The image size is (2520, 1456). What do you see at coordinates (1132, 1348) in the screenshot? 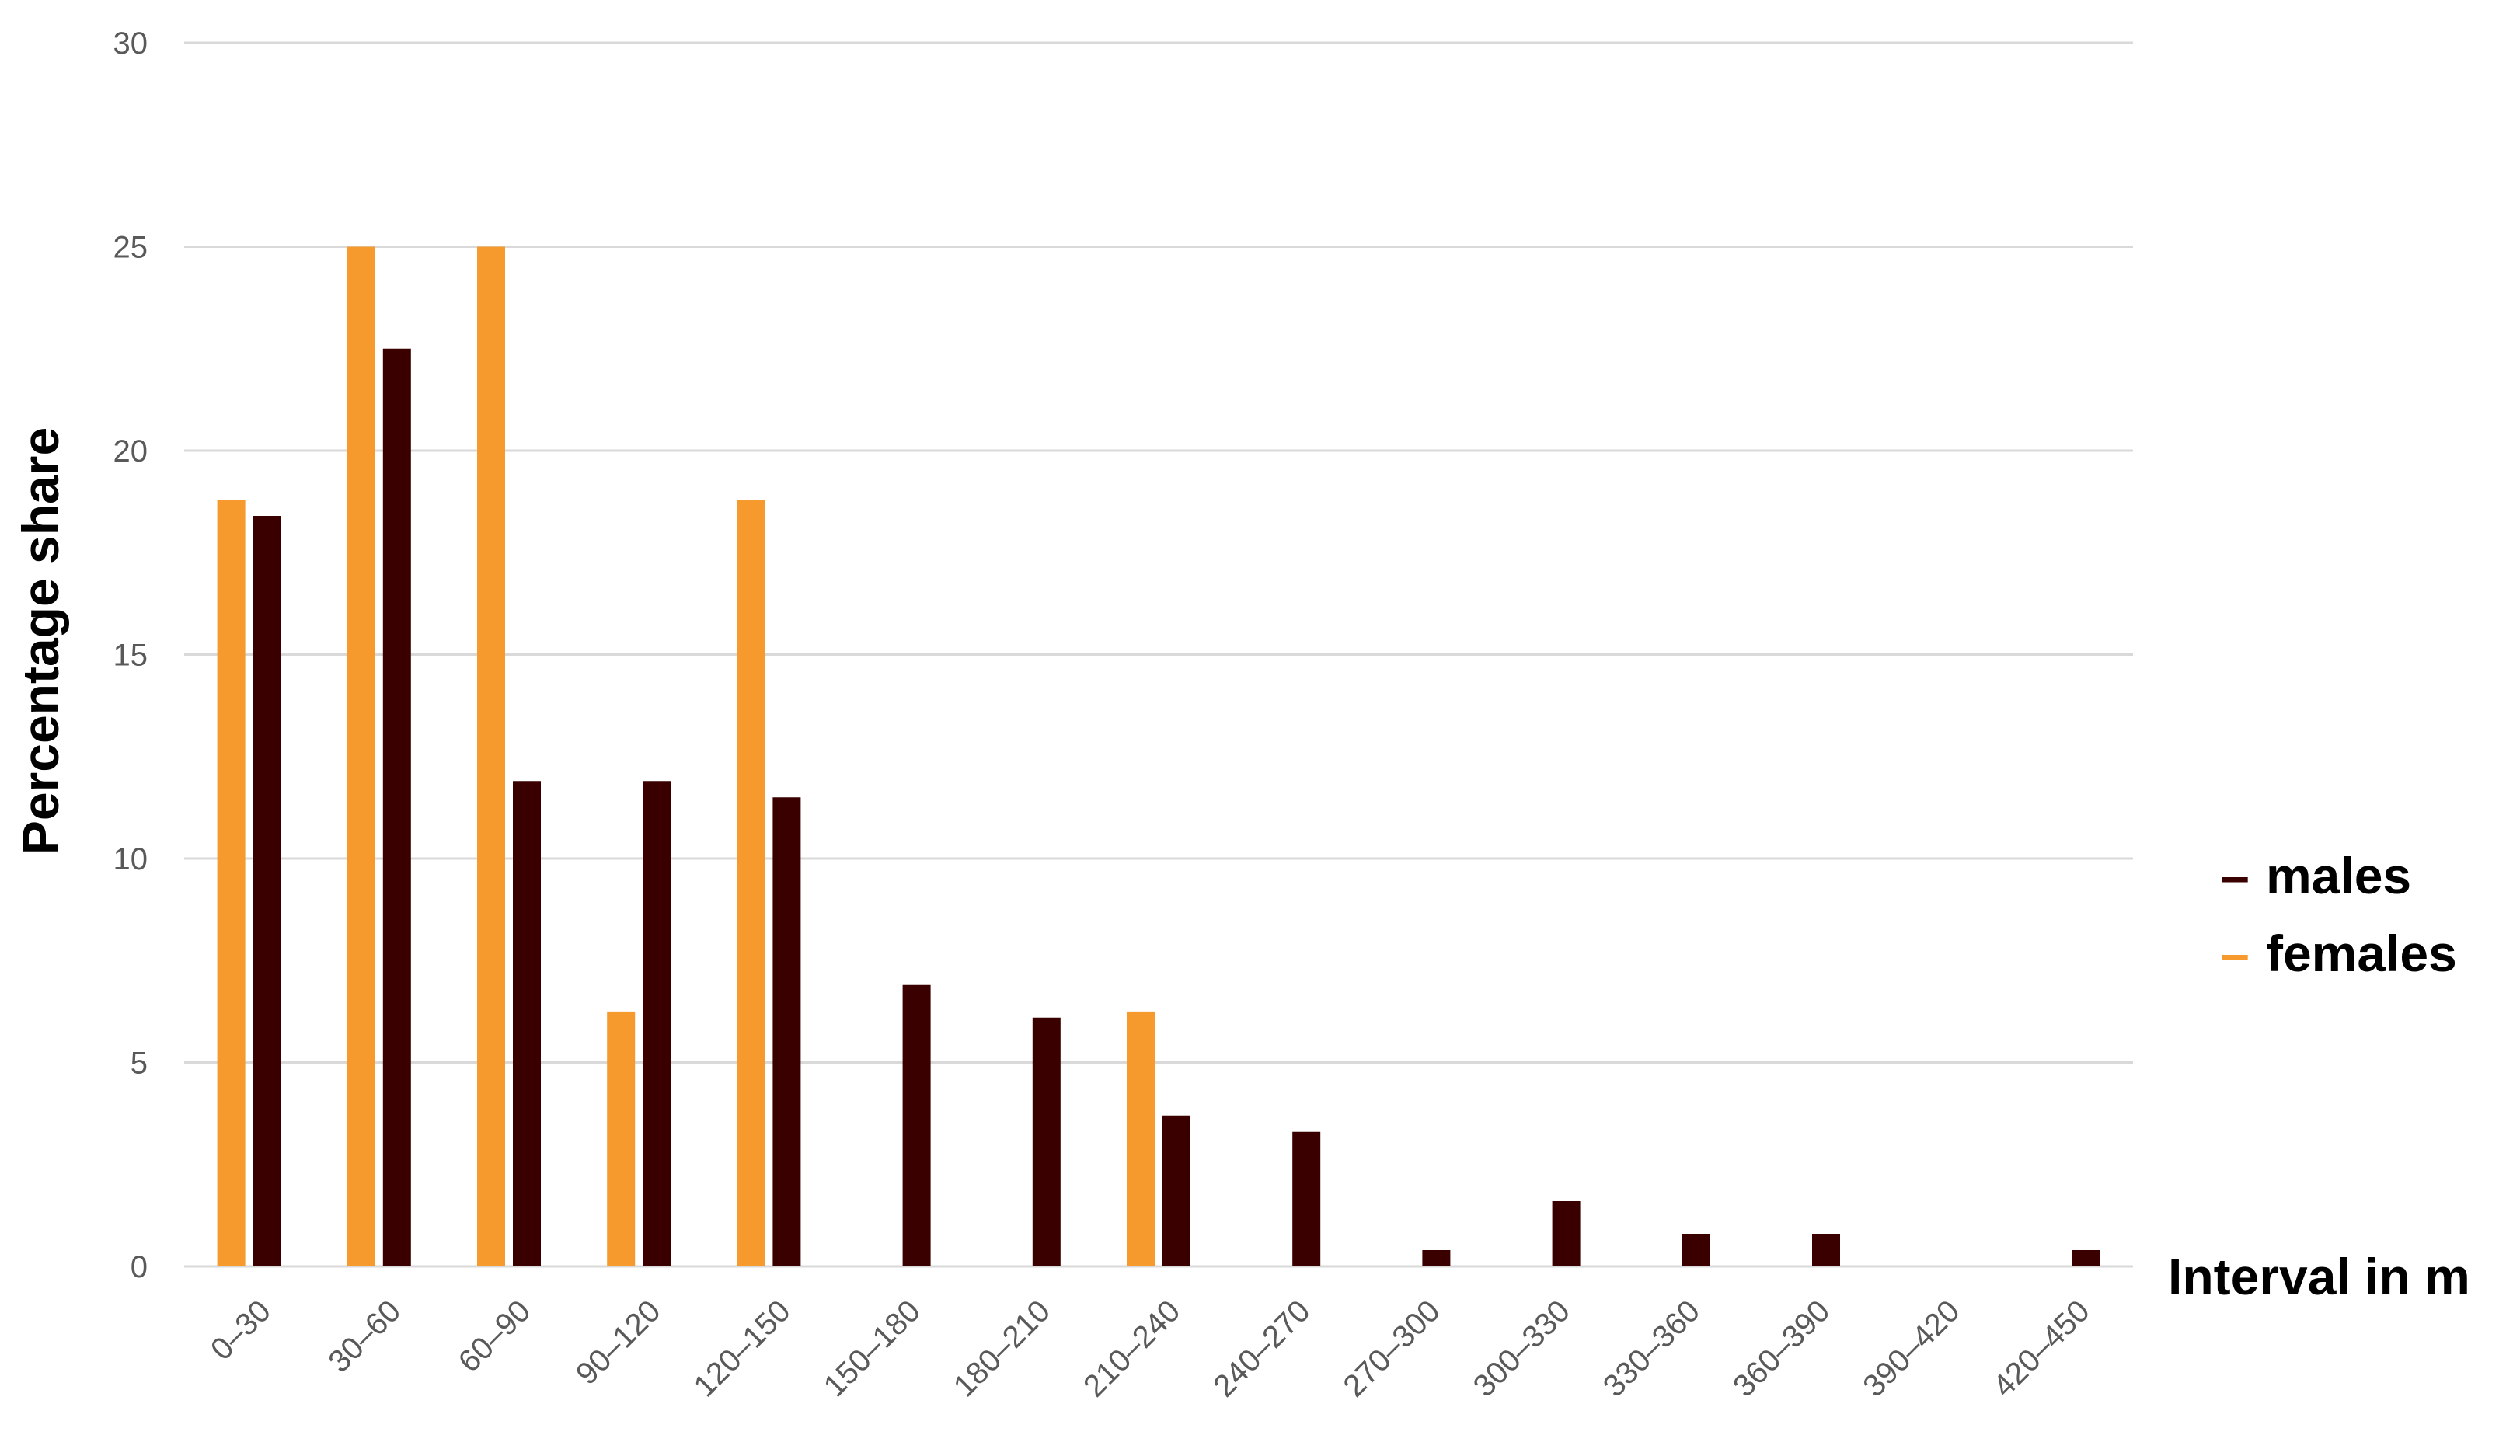
I see `x-tick-label: 210–240` at bounding box center [1132, 1348].